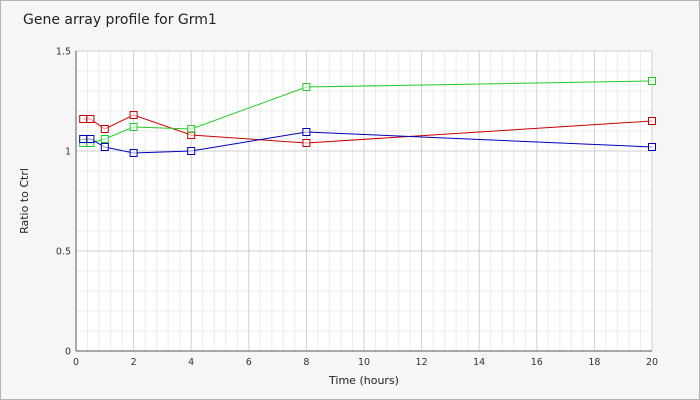 This screenshot has width=700, height=400. Describe the element at coordinates (24, 201) in the screenshot. I see `y-axis-label: Ratio to Ctrl` at that location.